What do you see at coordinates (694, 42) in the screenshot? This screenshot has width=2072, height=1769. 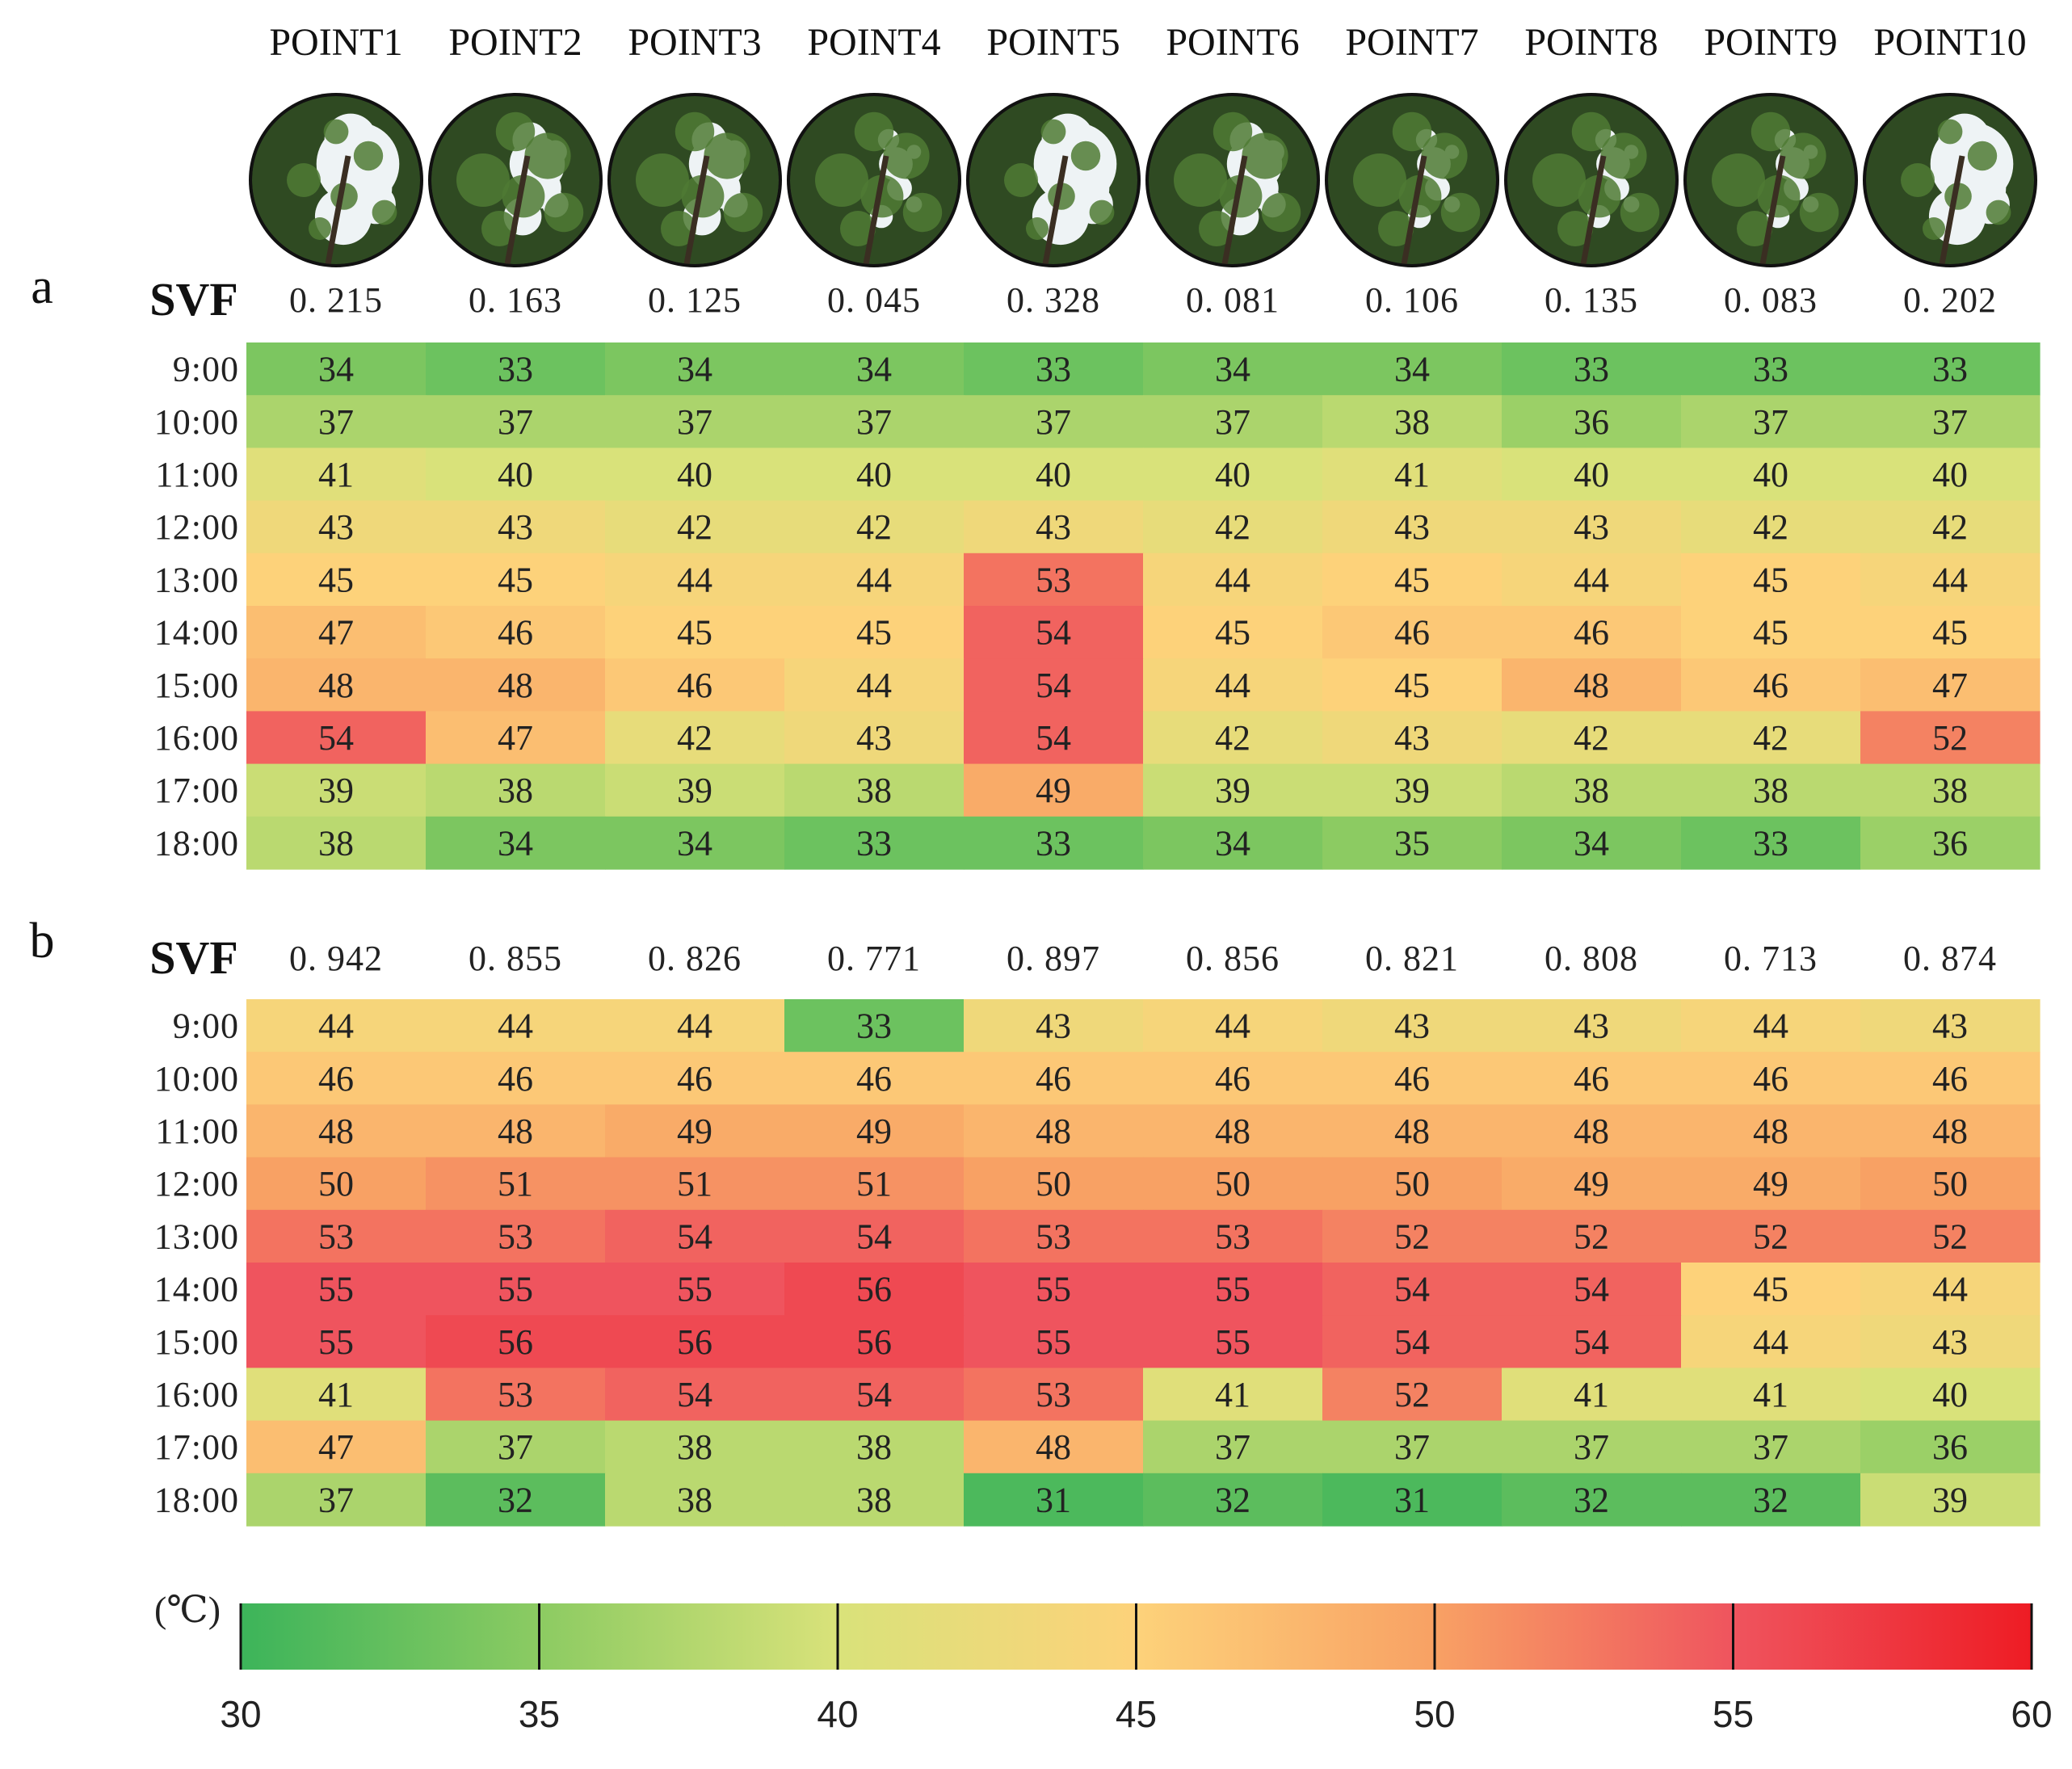 I see `point-label: POINT3` at bounding box center [694, 42].